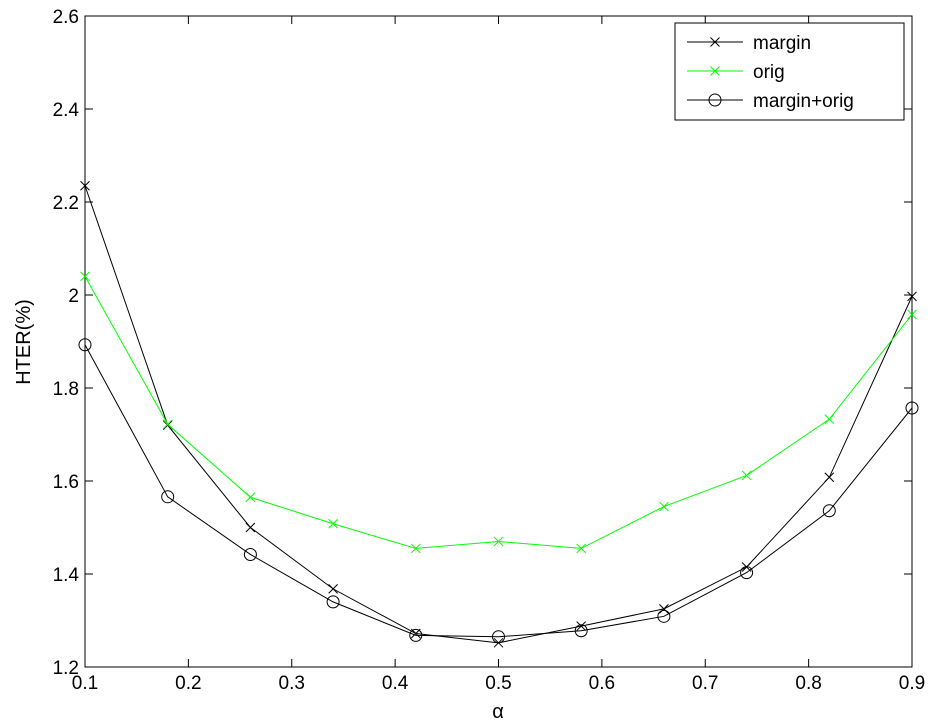  I want to click on y-tick-label: 1.4, so click(66, 575).